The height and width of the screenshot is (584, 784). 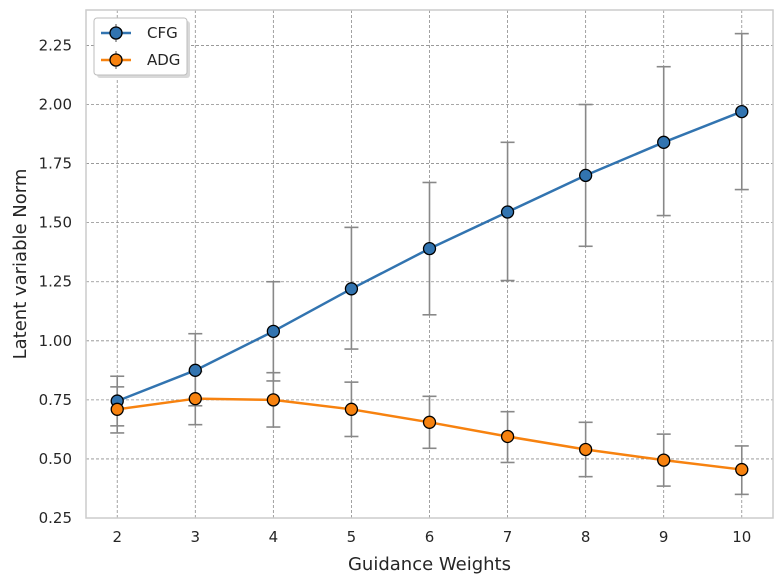 What do you see at coordinates (55, 518) in the screenshot?
I see `y-tick-label: 0.25` at bounding box center [55, 518].